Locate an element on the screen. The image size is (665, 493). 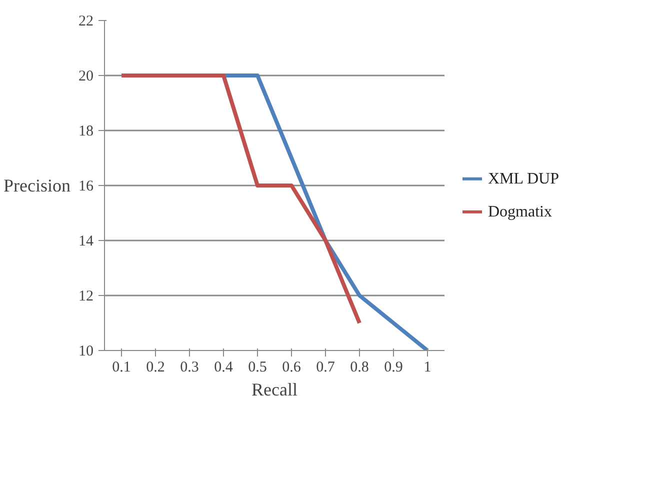
y-axis-title: Precision is located at coordinates (37, 186).